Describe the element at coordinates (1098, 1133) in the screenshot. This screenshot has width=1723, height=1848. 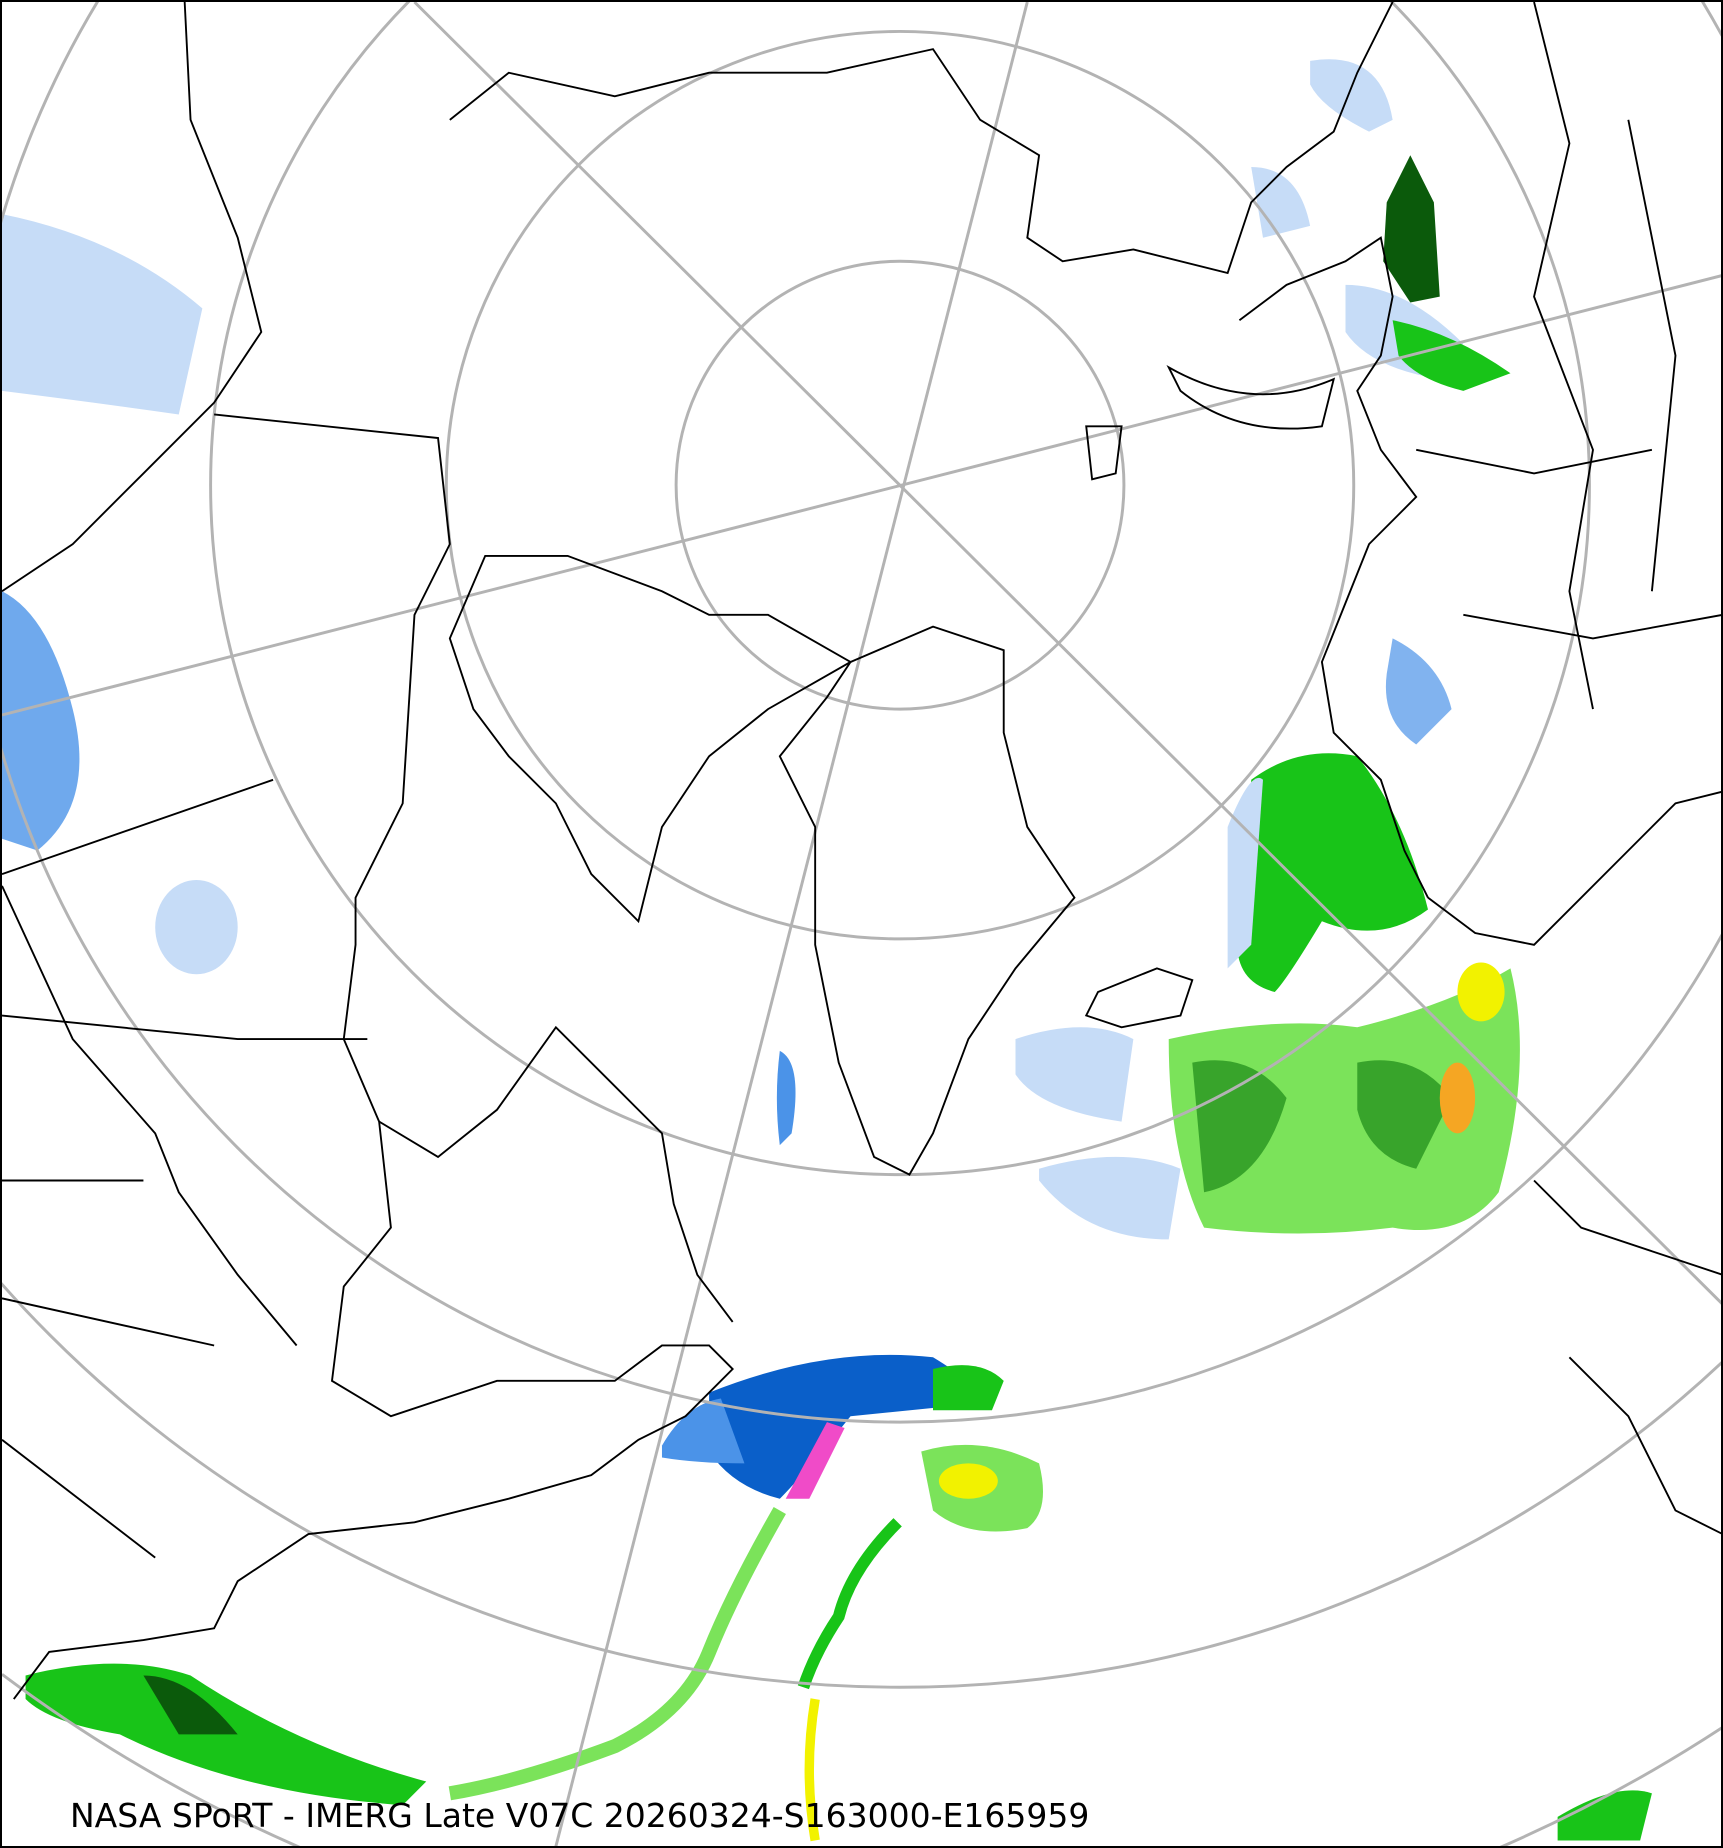
I see `precip-lightblue-north-atlantic` at that location.